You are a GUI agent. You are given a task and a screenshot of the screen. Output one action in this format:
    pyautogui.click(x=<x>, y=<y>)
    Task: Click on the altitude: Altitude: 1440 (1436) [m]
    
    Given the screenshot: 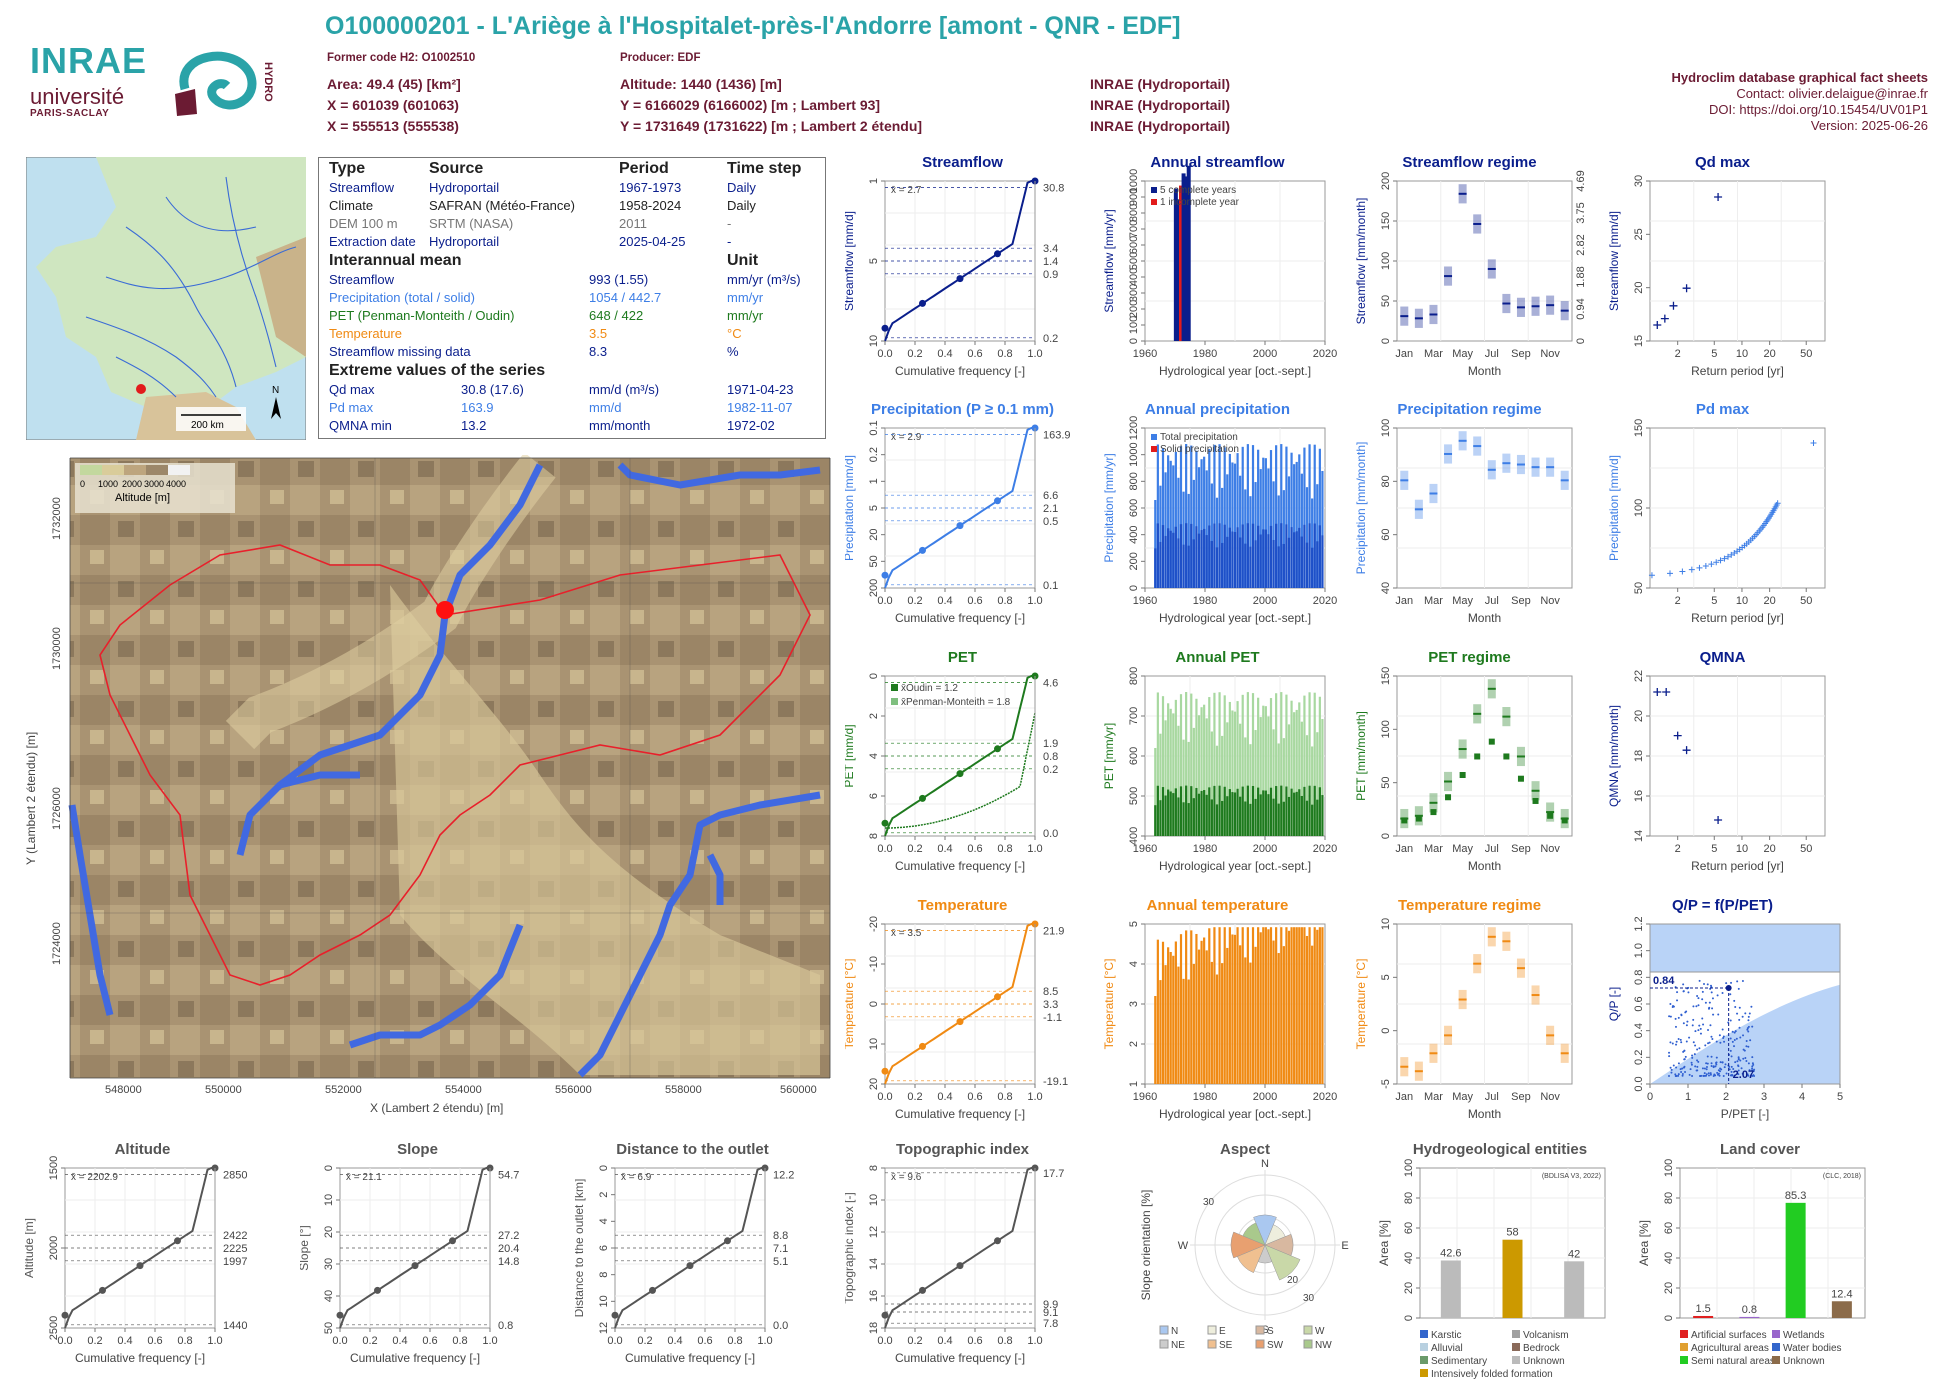 What is the action you would take?
    pyautogui.click(x=701, y=84)
    